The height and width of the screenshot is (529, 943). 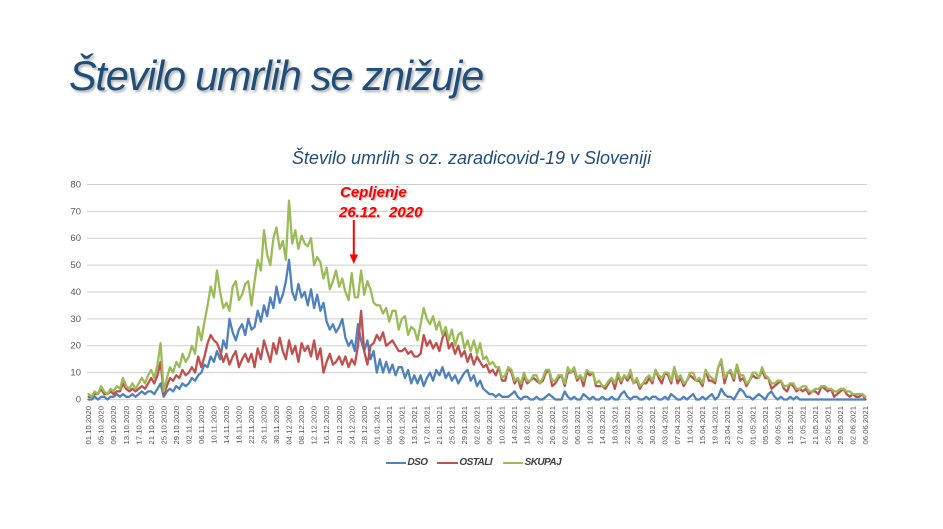 What do you see at coordinates (226, 425) in the screenshot?
I see `svg-text: 14.11.2020` at bounding box center [226, 425].